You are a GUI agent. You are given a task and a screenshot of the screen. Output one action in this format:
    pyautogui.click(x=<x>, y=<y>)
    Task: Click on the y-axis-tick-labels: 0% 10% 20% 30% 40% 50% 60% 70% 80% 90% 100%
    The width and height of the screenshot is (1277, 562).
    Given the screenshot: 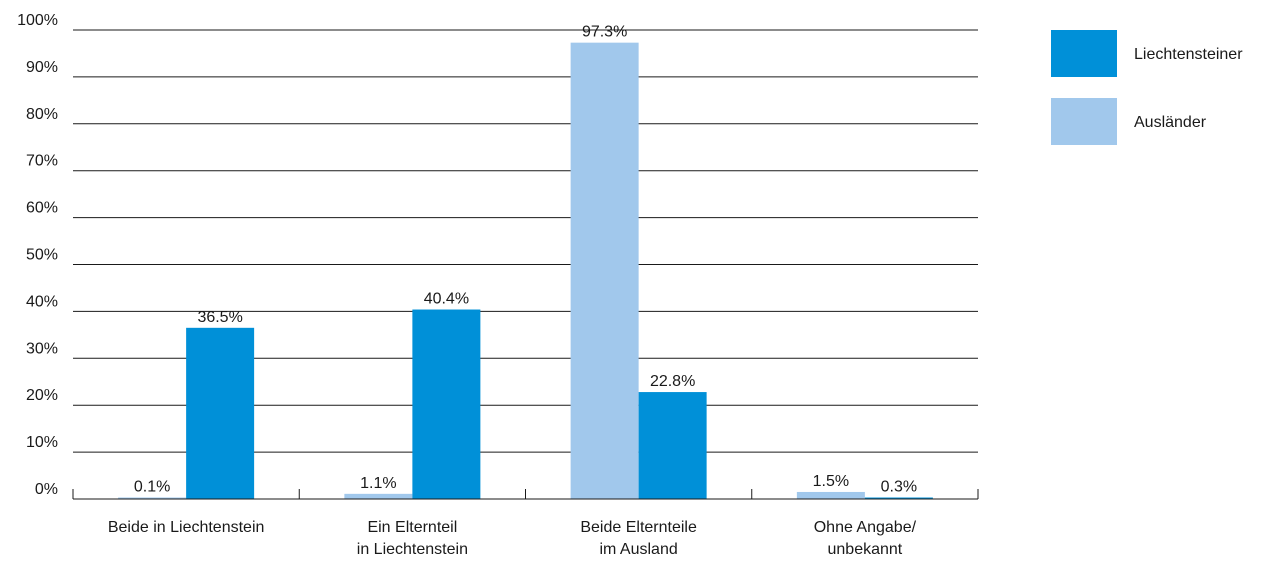 What is the action you would take?
    pyautogui.click(x=37, y=255)
    